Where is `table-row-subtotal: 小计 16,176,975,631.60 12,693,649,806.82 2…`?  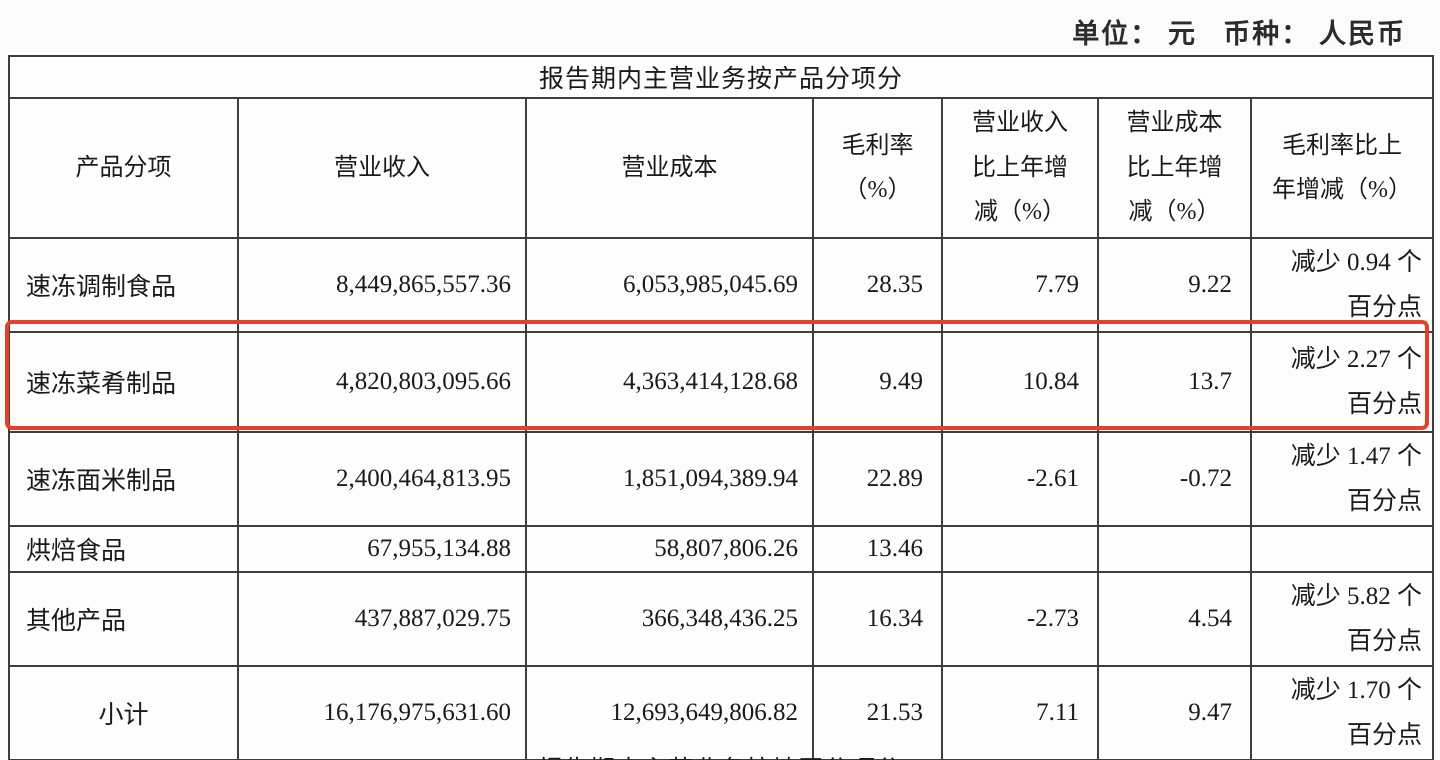 table-row-subtotal: 小计 16,176,975,631.60 12,693,649,806.82 2… is located at coordinates (721, 712).